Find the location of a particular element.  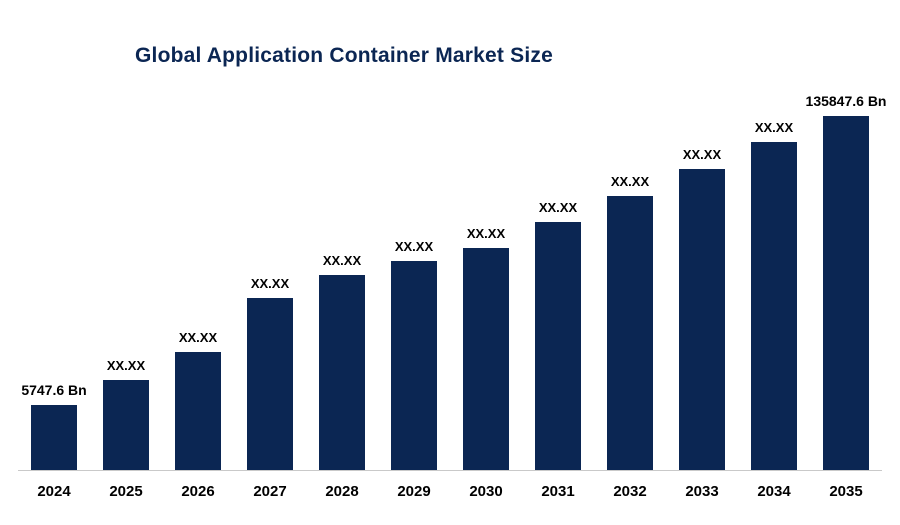

x-axis-tick-label: 2033 is located at coordinates (702, 491).